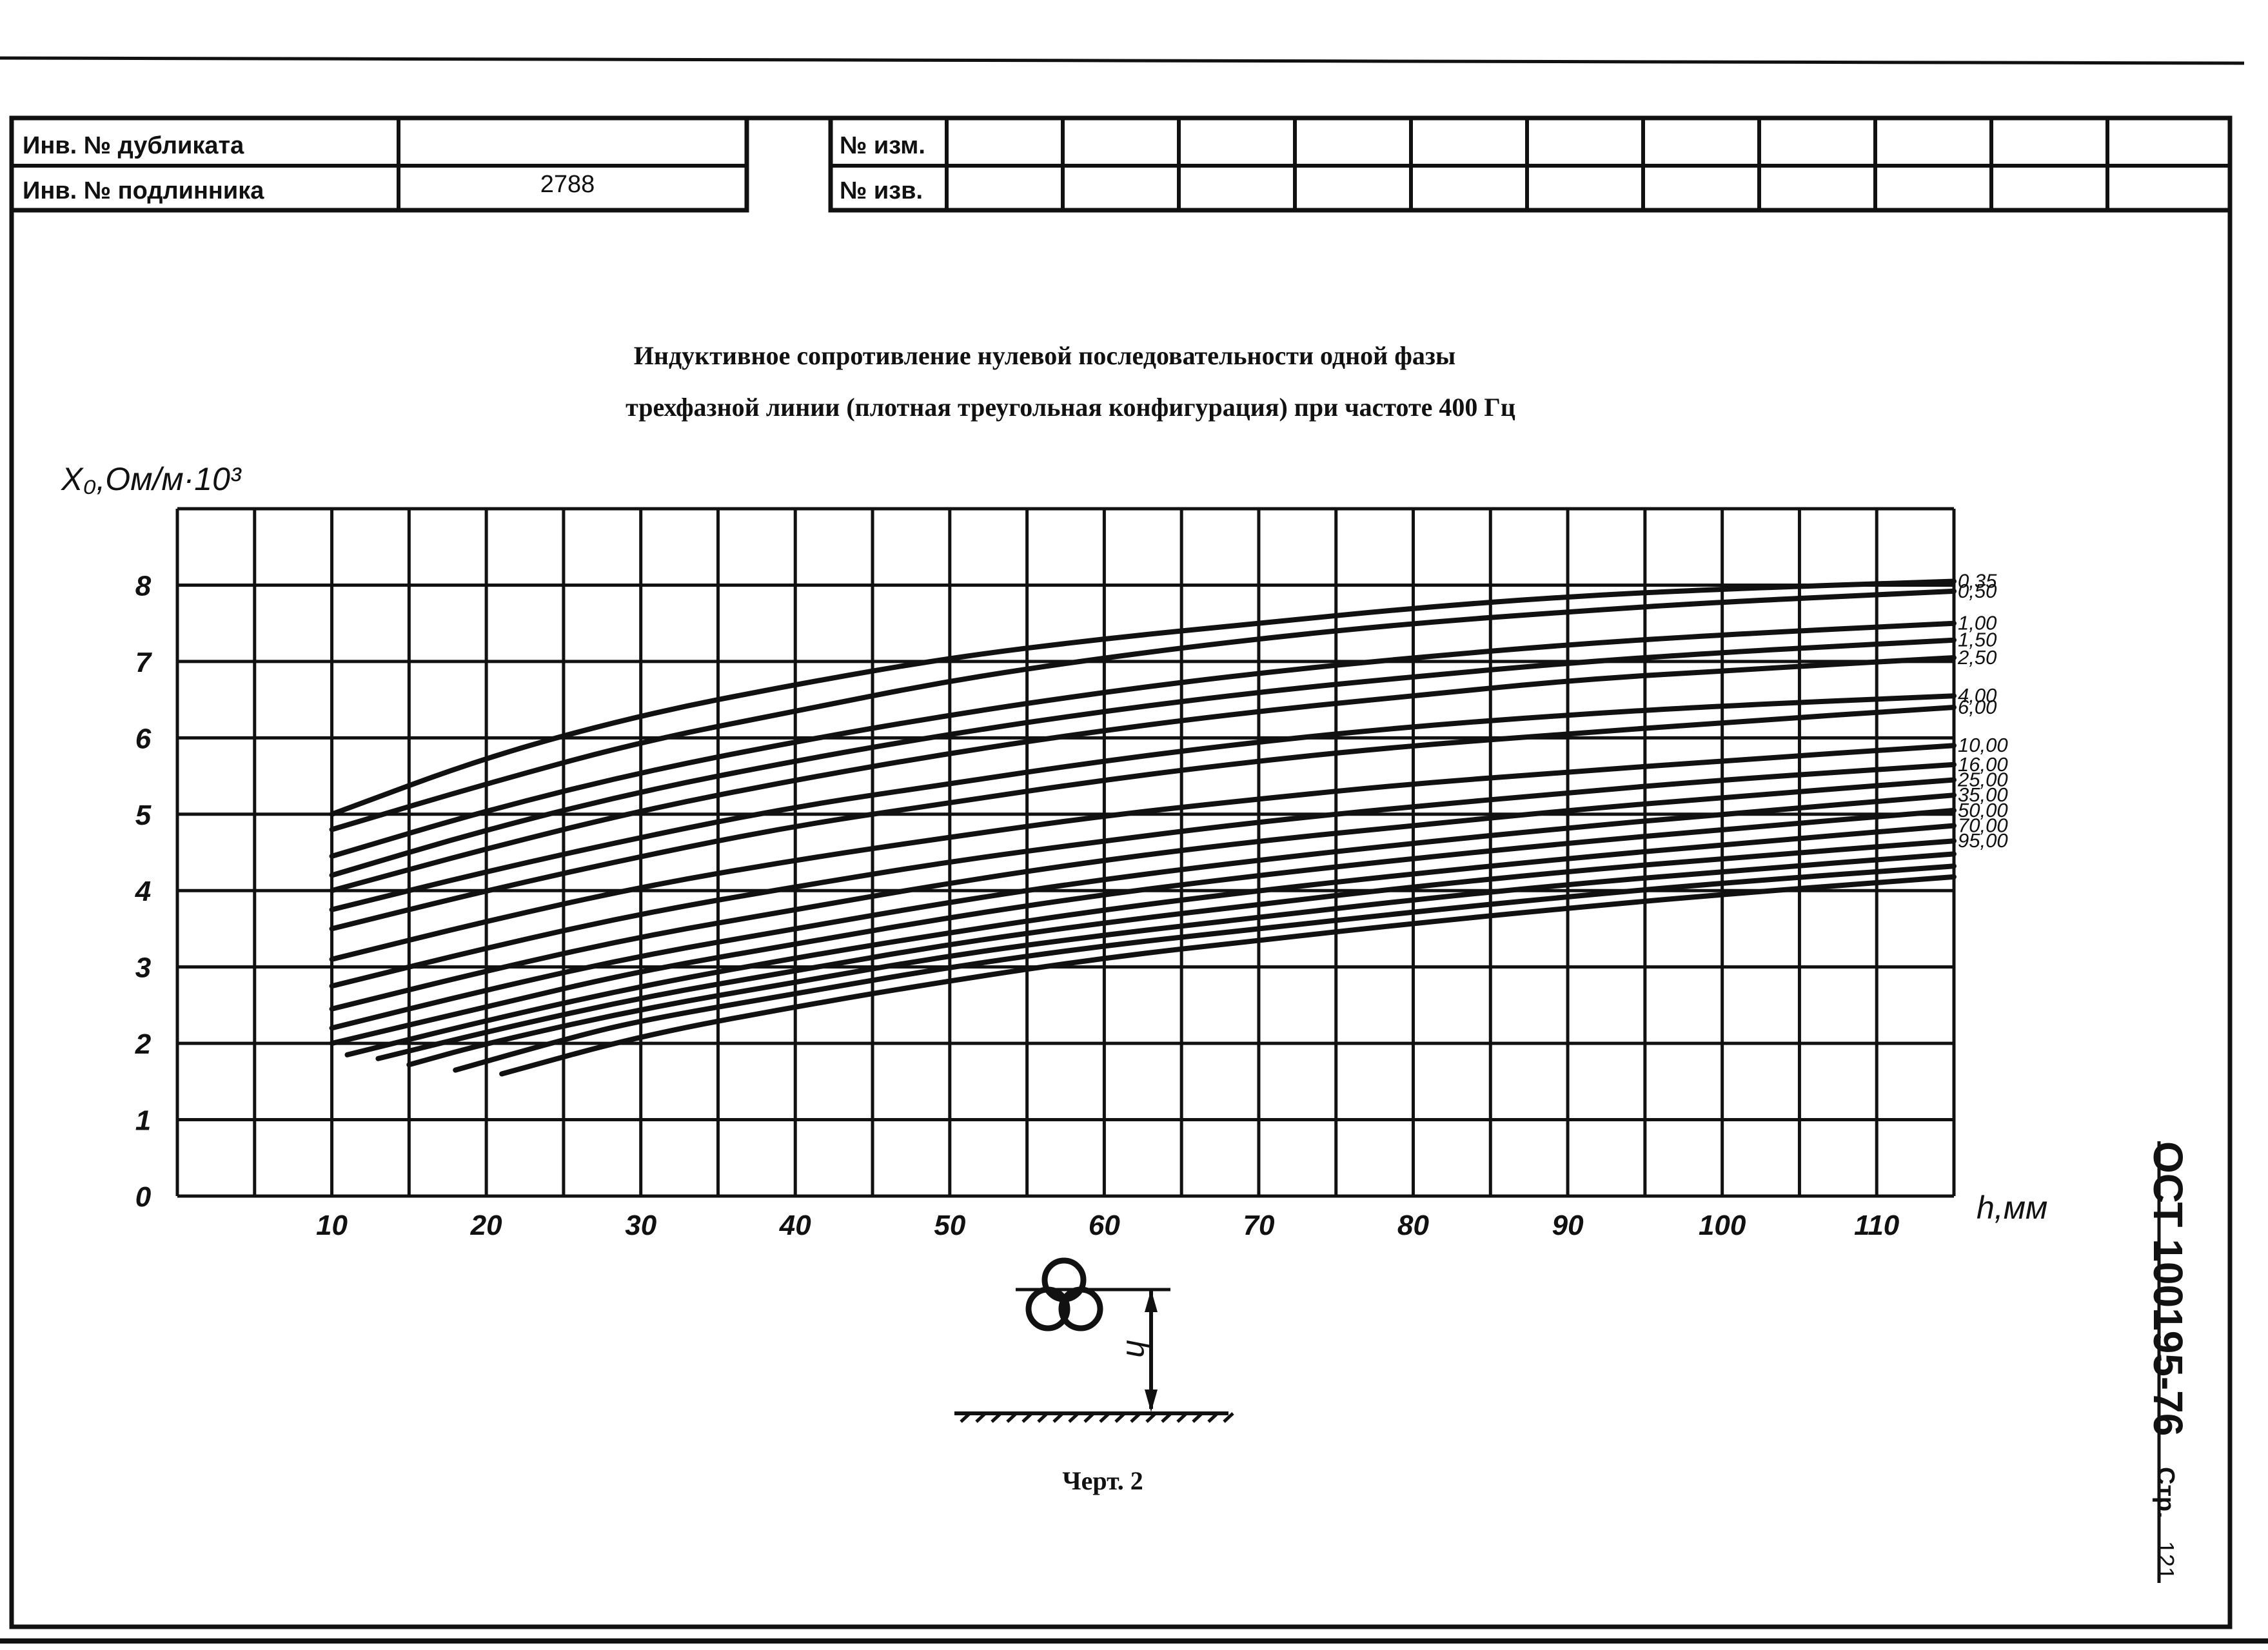  What do you see at coordinates (1983, 810) in the screenshot?
I see `series-label: 50,00` at bounding box center [1983, 810].